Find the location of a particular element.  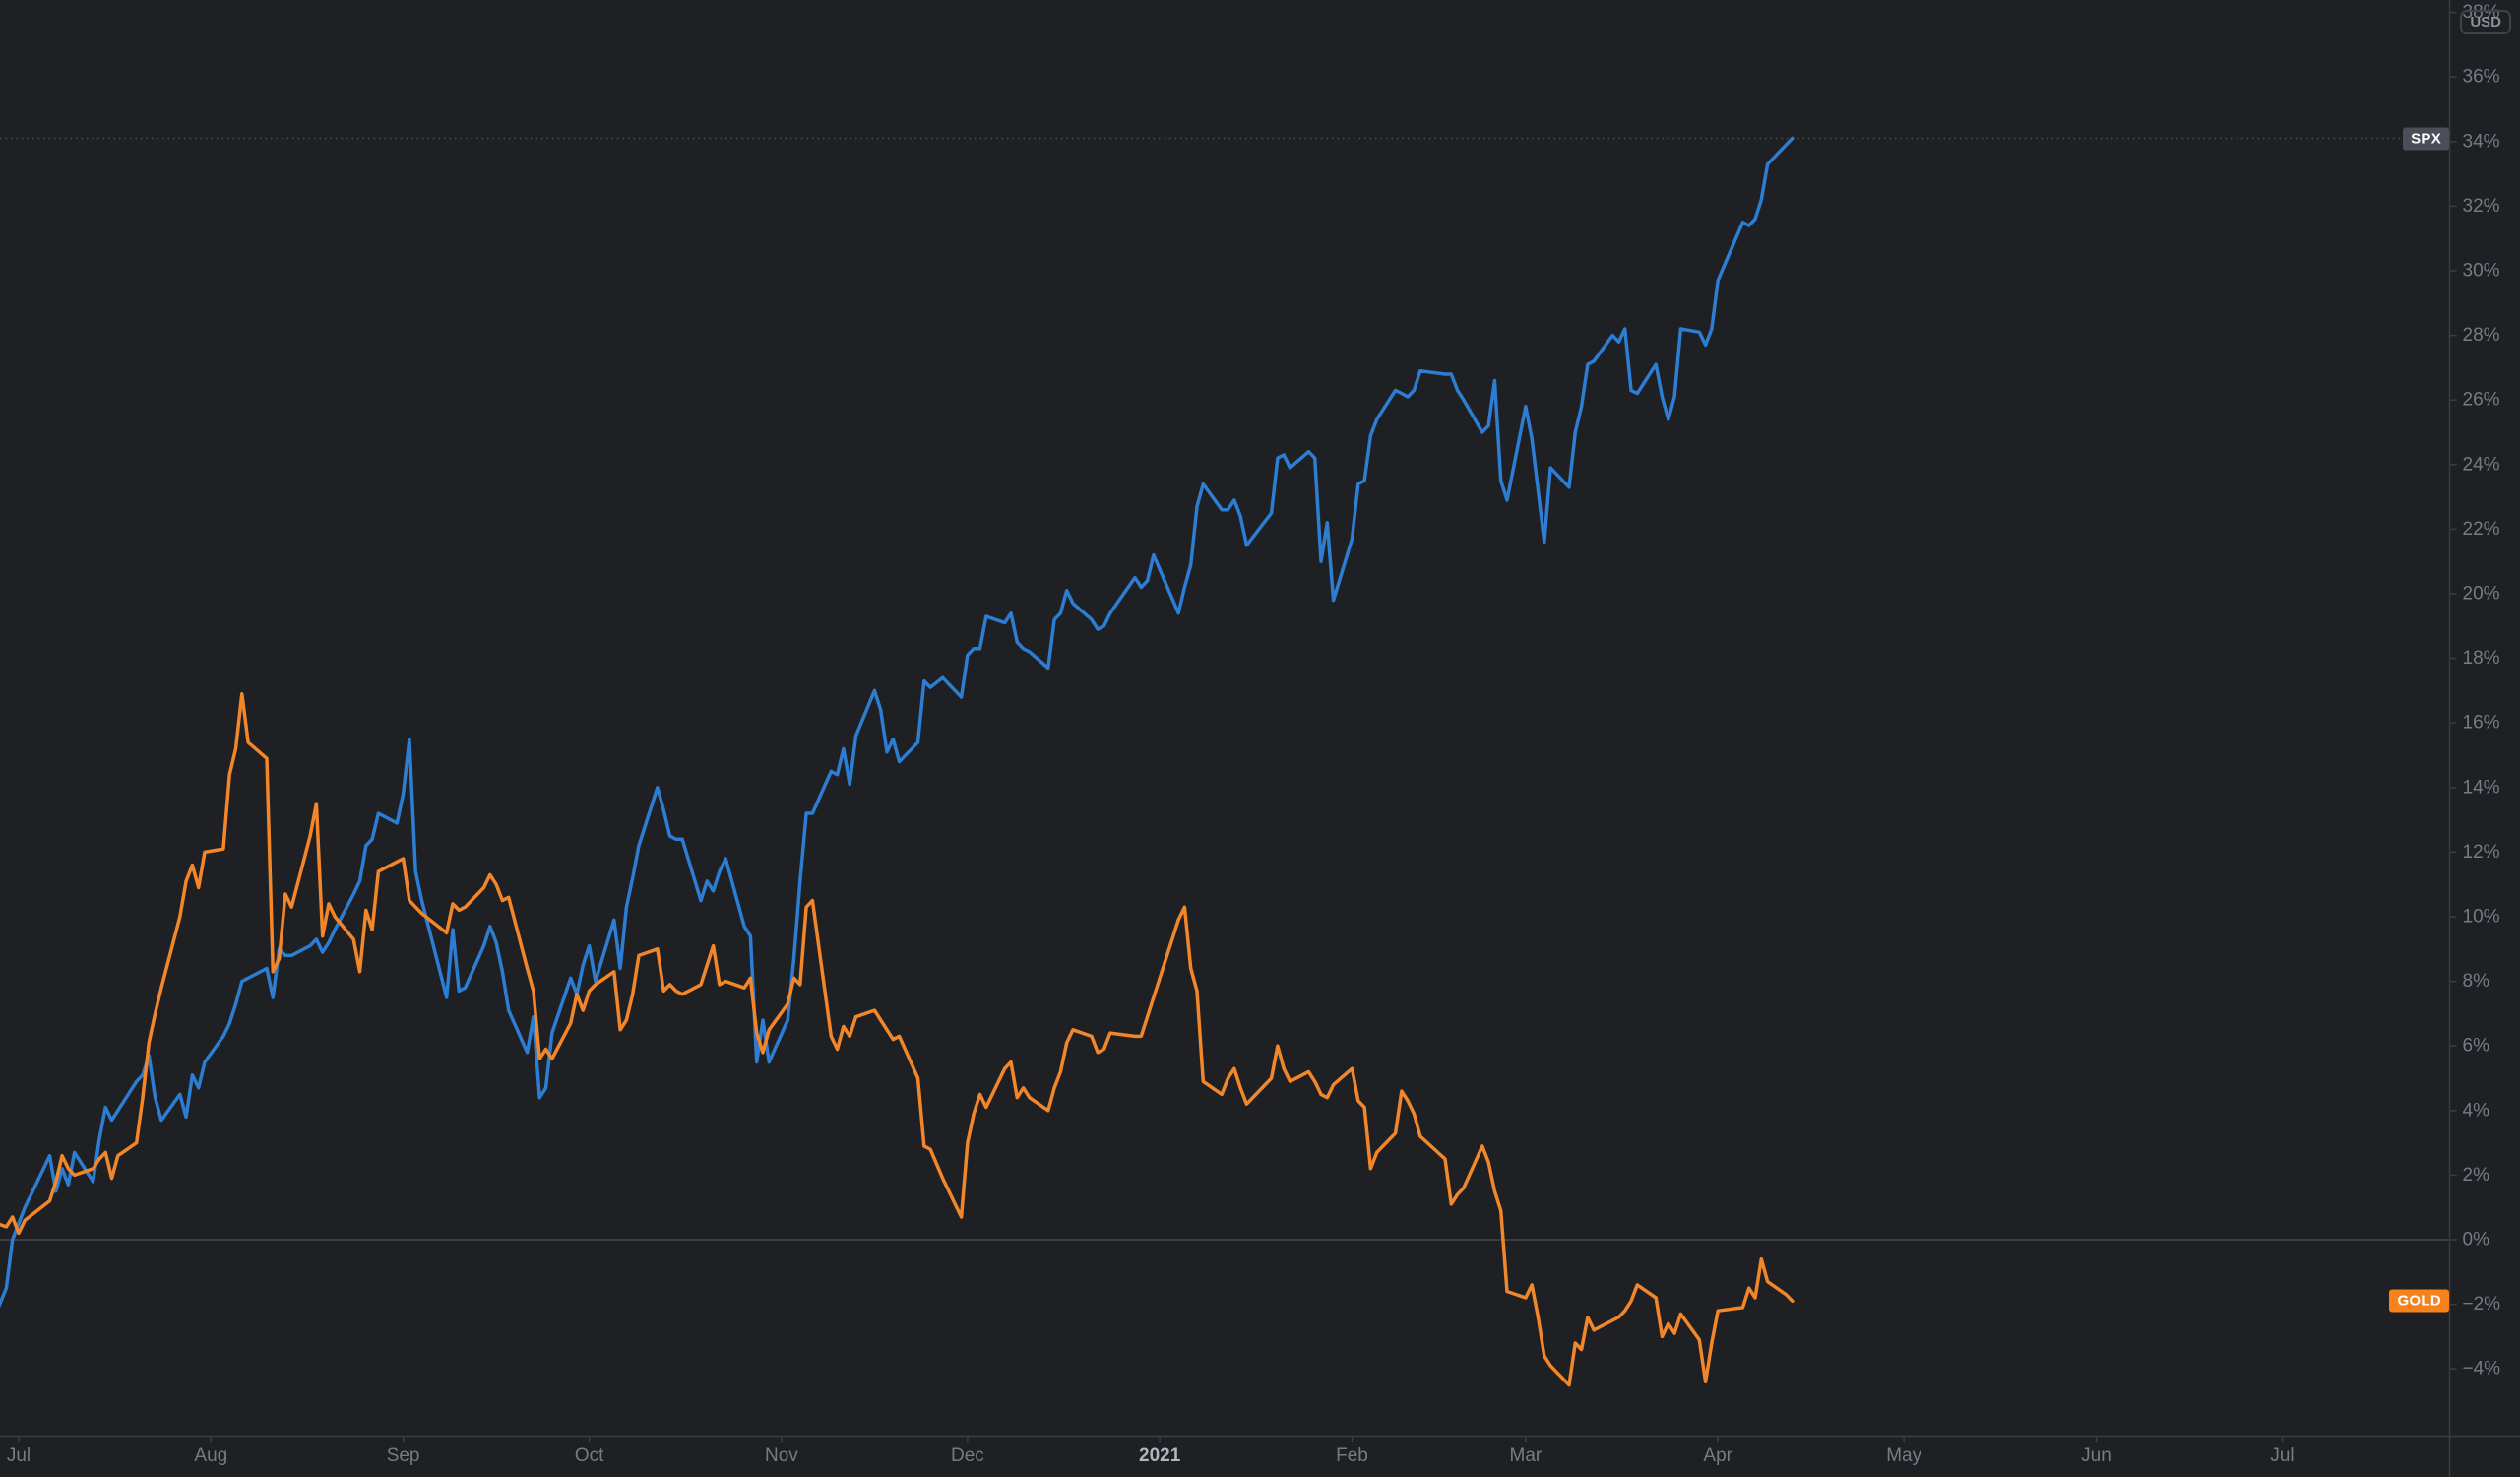

price-tick-label: 2% is located at coordinates (2476, 1176).